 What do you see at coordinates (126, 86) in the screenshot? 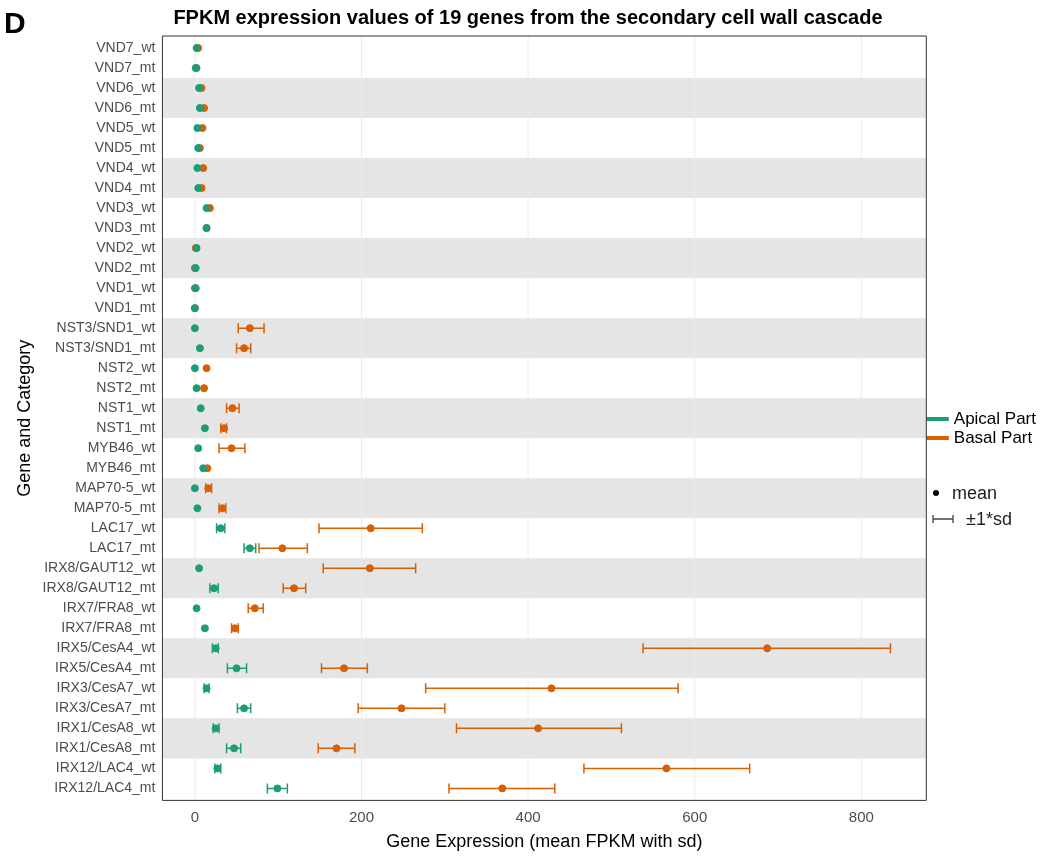
I see `y-tick-label: VND6_wt` at bounding box center [126, 86].